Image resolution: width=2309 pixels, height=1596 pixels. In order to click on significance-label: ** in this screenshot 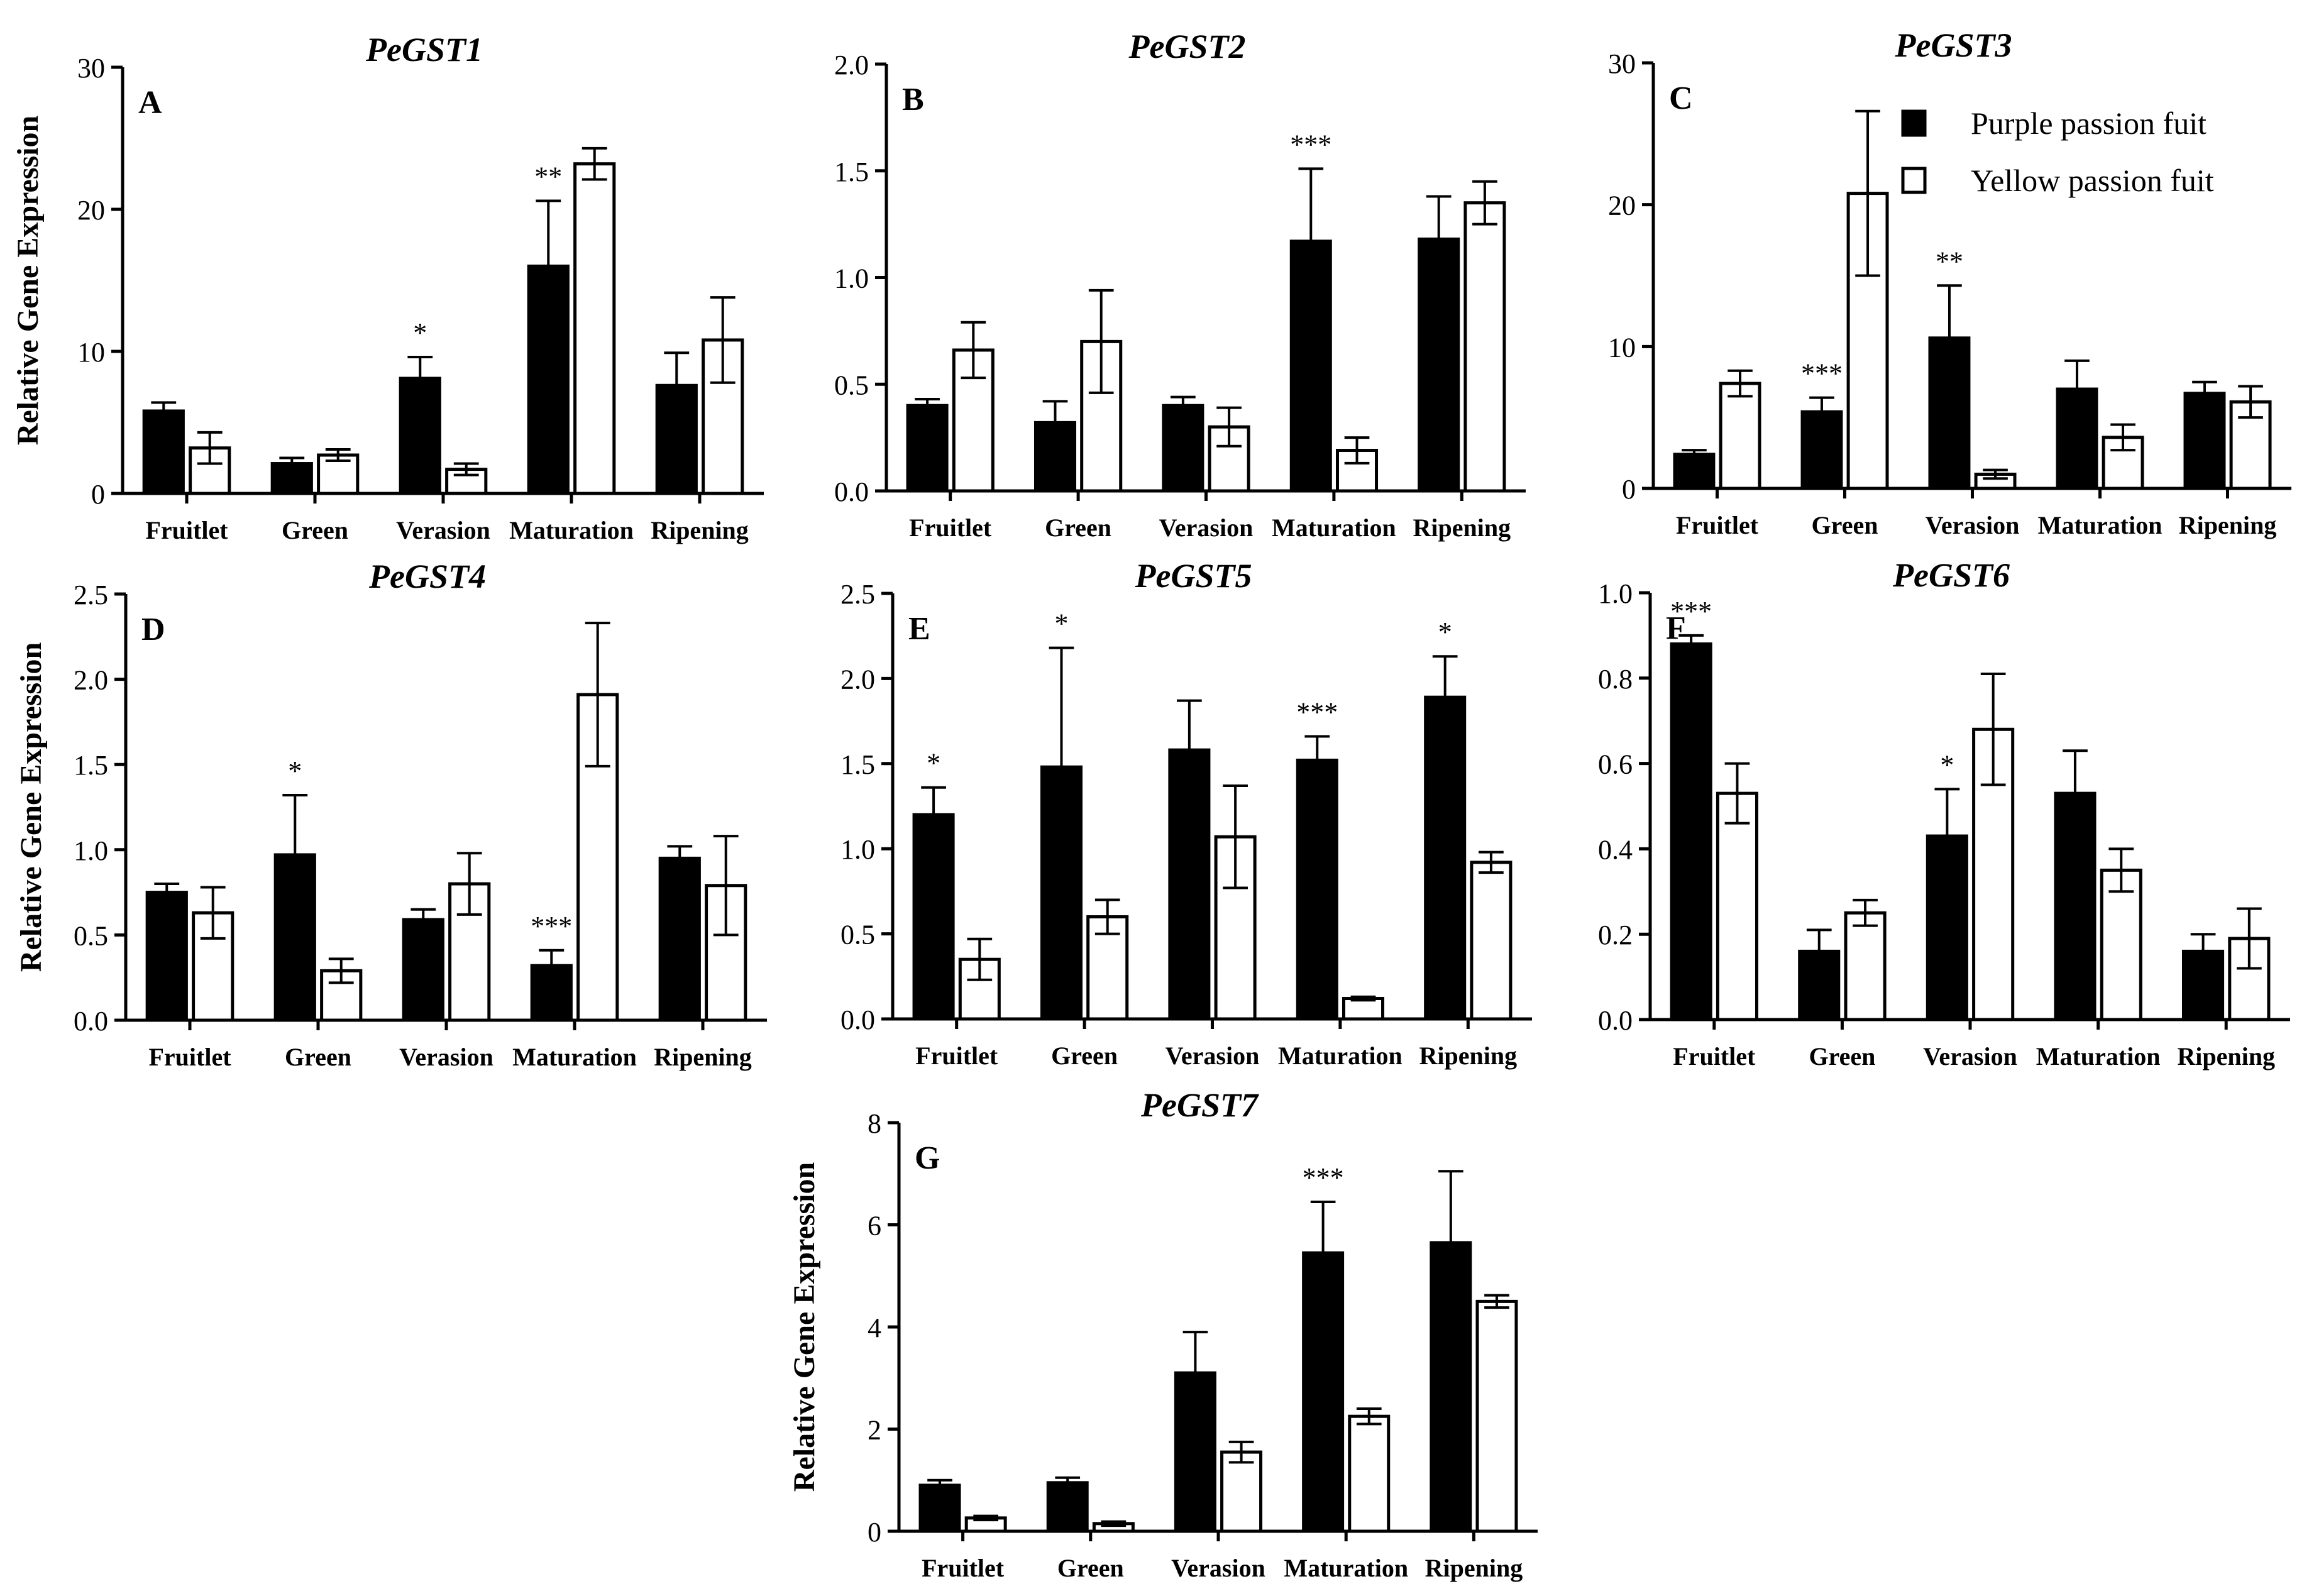, I will do `click(1950, 261)`.